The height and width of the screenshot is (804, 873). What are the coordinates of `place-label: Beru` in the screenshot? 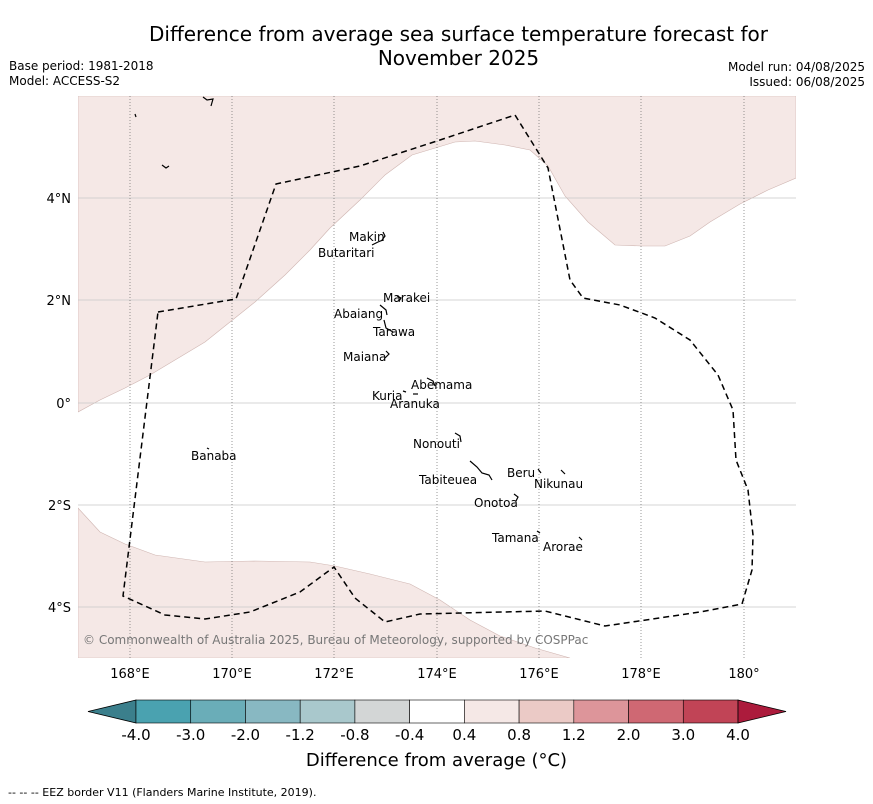 It's located at (521, 473).